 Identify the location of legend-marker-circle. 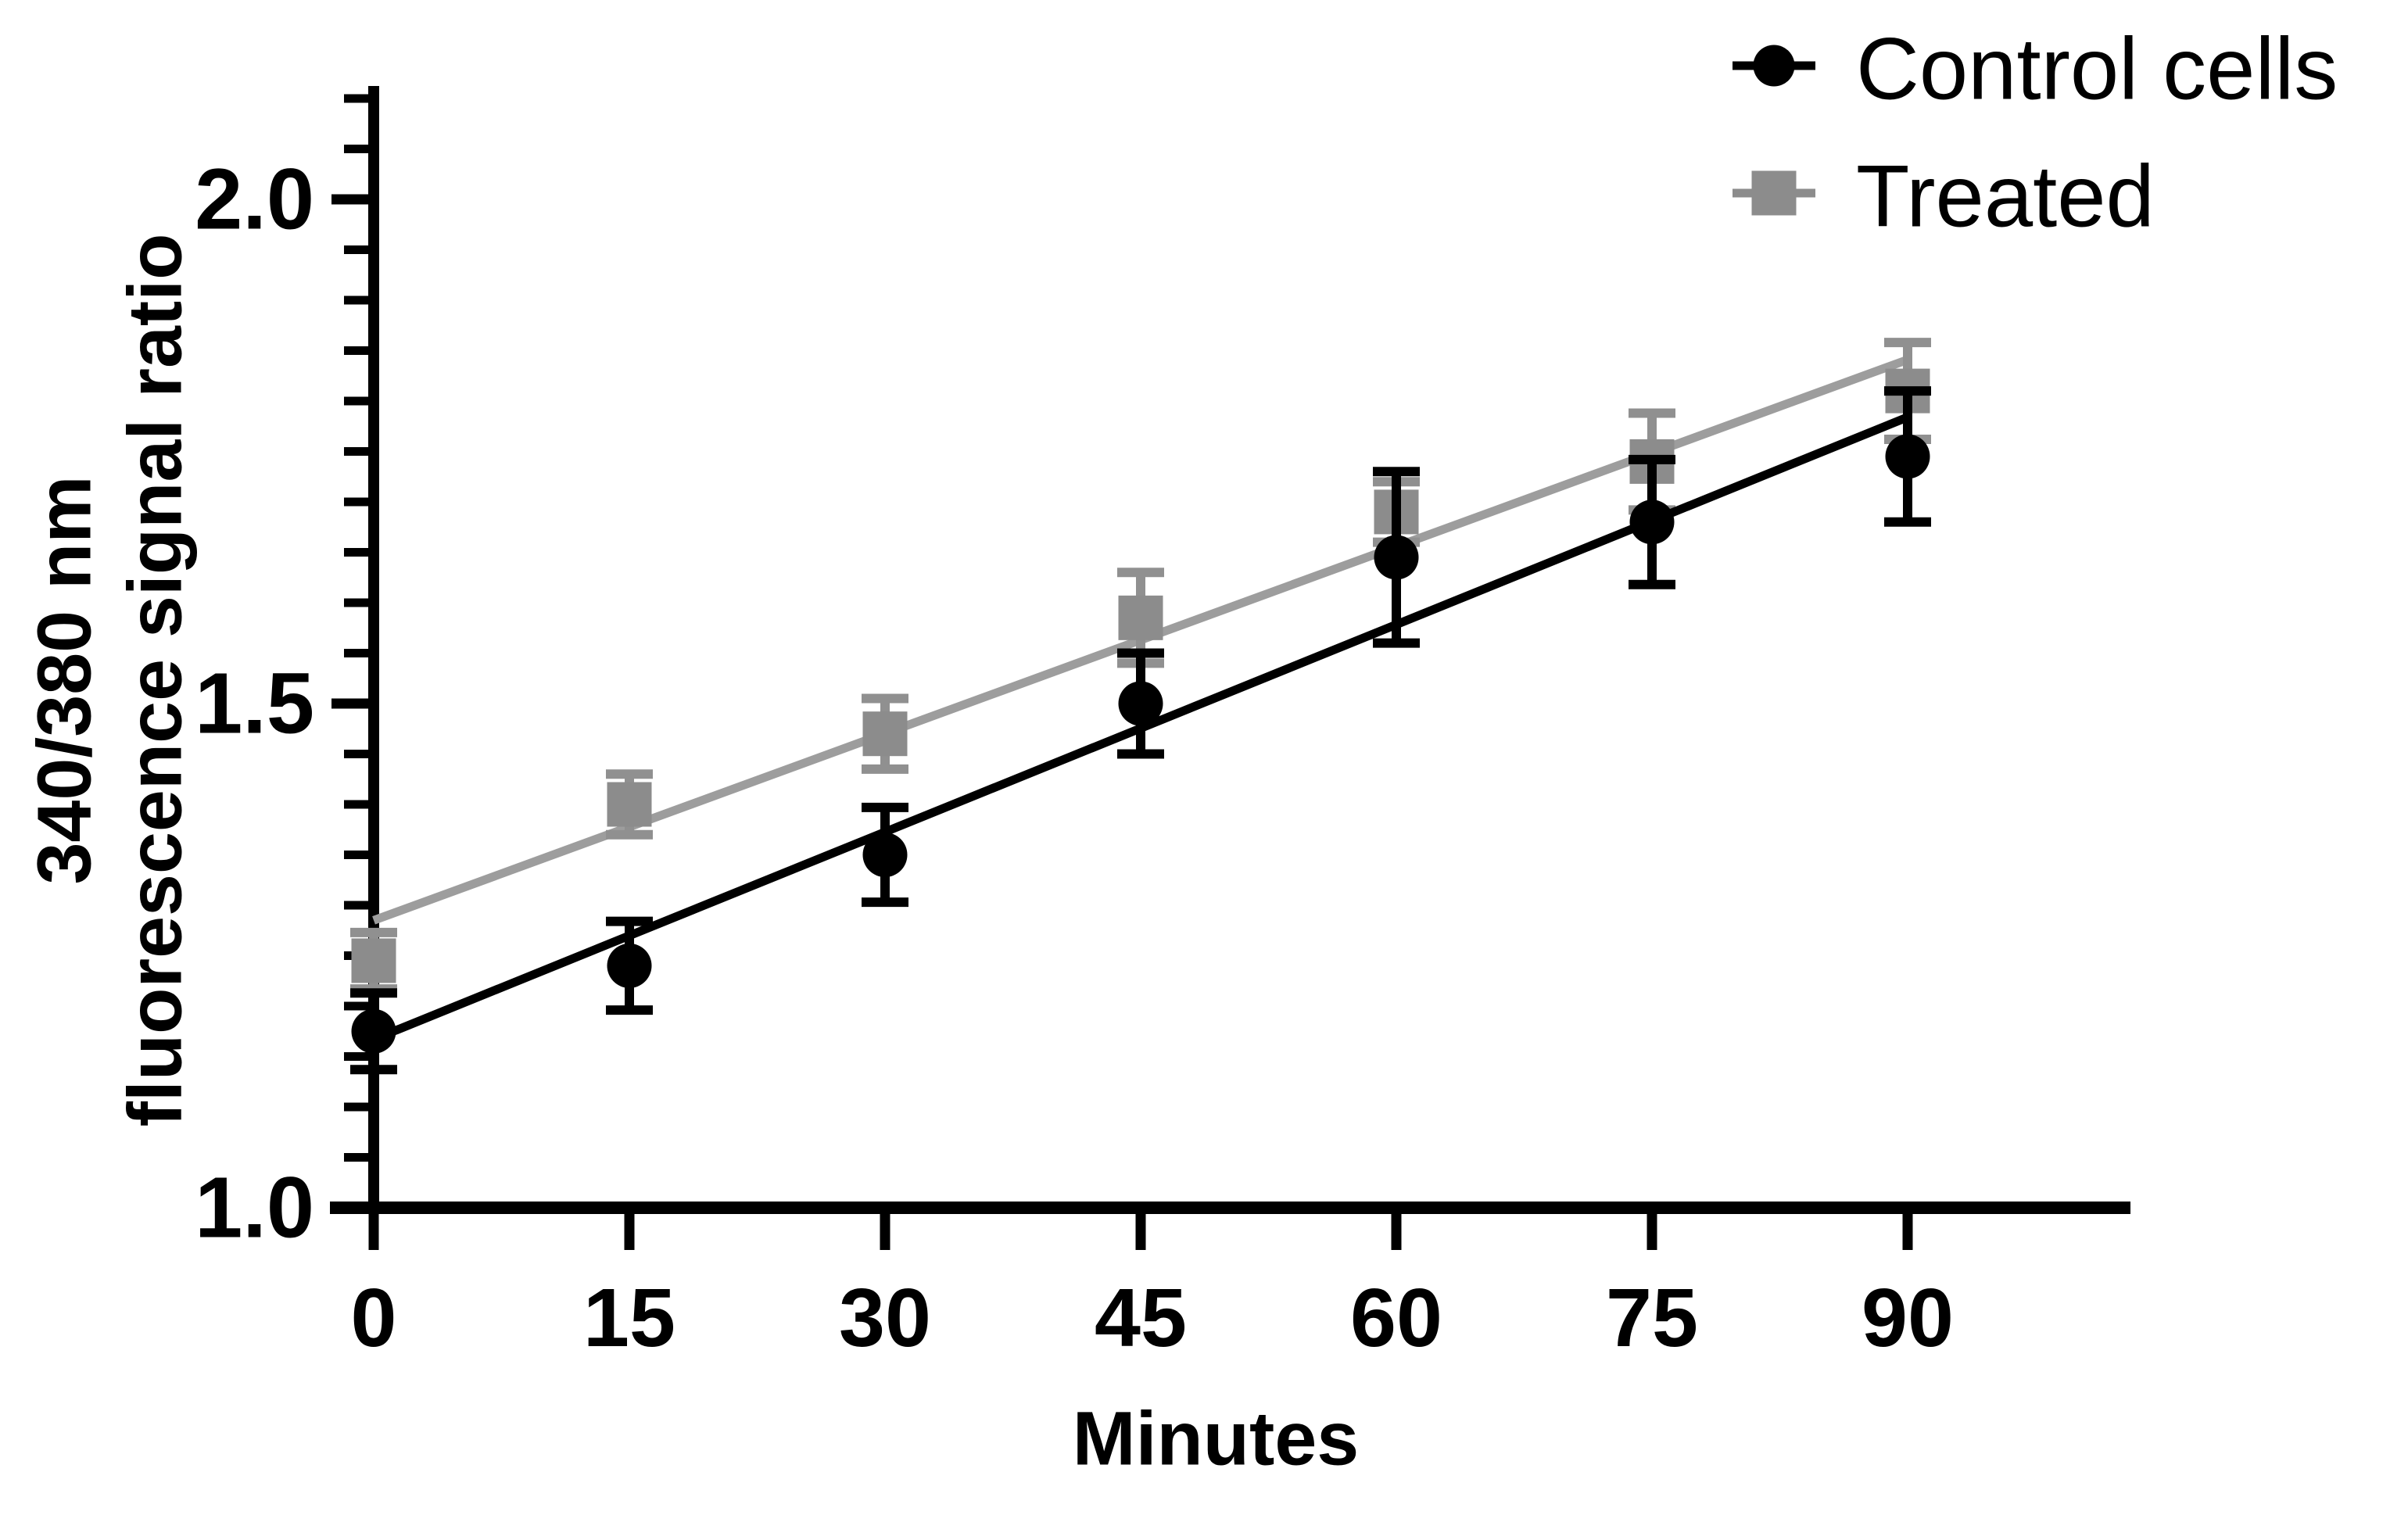
(1774, 66).